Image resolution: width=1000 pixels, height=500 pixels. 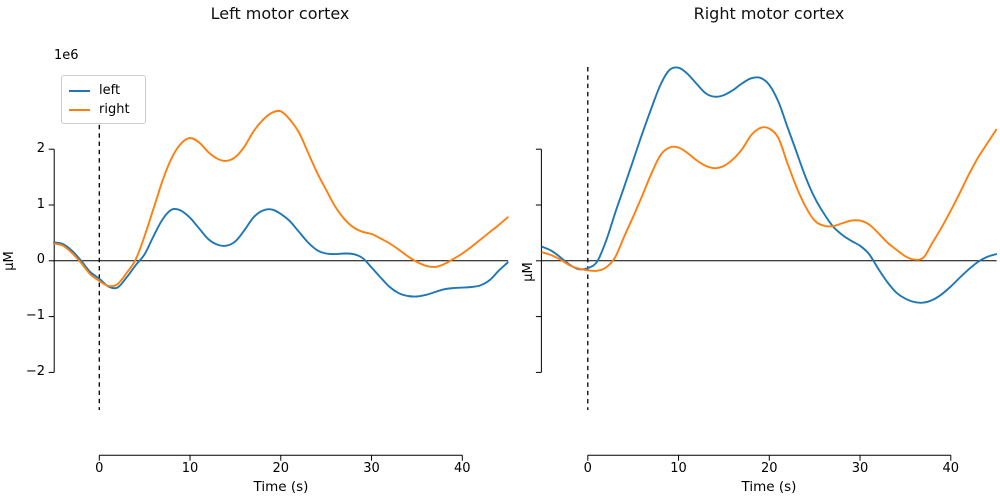 I want to click on right-plot-title: Right motor cortex, so click(x=769, y=13).